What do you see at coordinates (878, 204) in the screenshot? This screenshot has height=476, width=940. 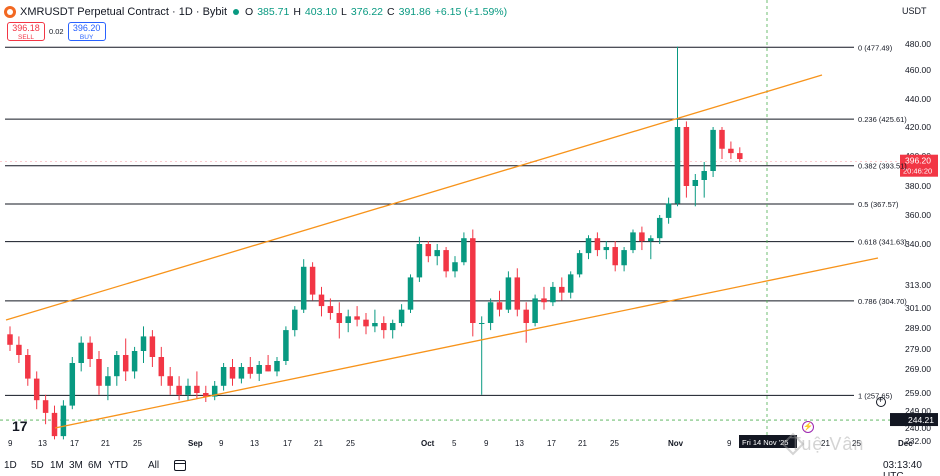 I see `fib-level-label: 0.5 (367.57)` at bounding box center [878, 204].